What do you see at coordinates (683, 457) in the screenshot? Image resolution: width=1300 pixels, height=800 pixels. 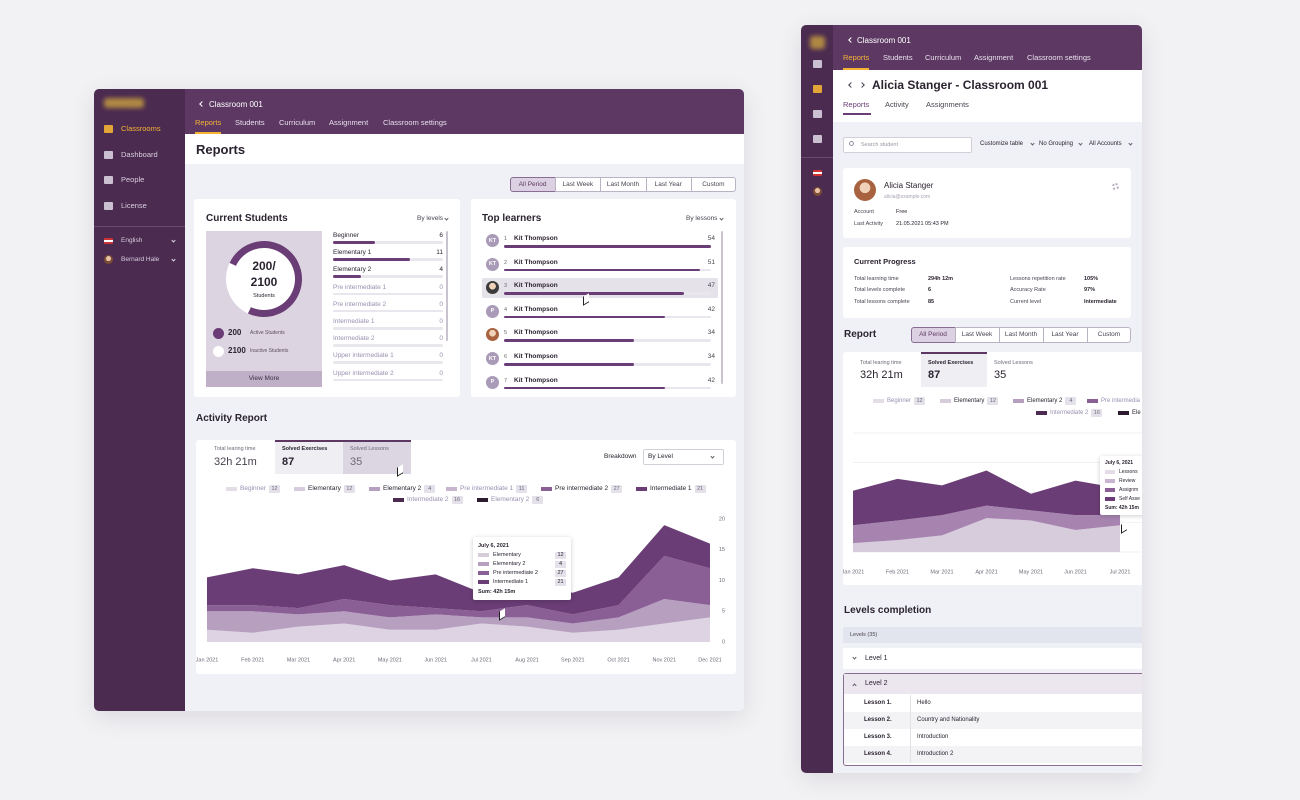 I see `breakdown-select` at bounding box center [683, 457].